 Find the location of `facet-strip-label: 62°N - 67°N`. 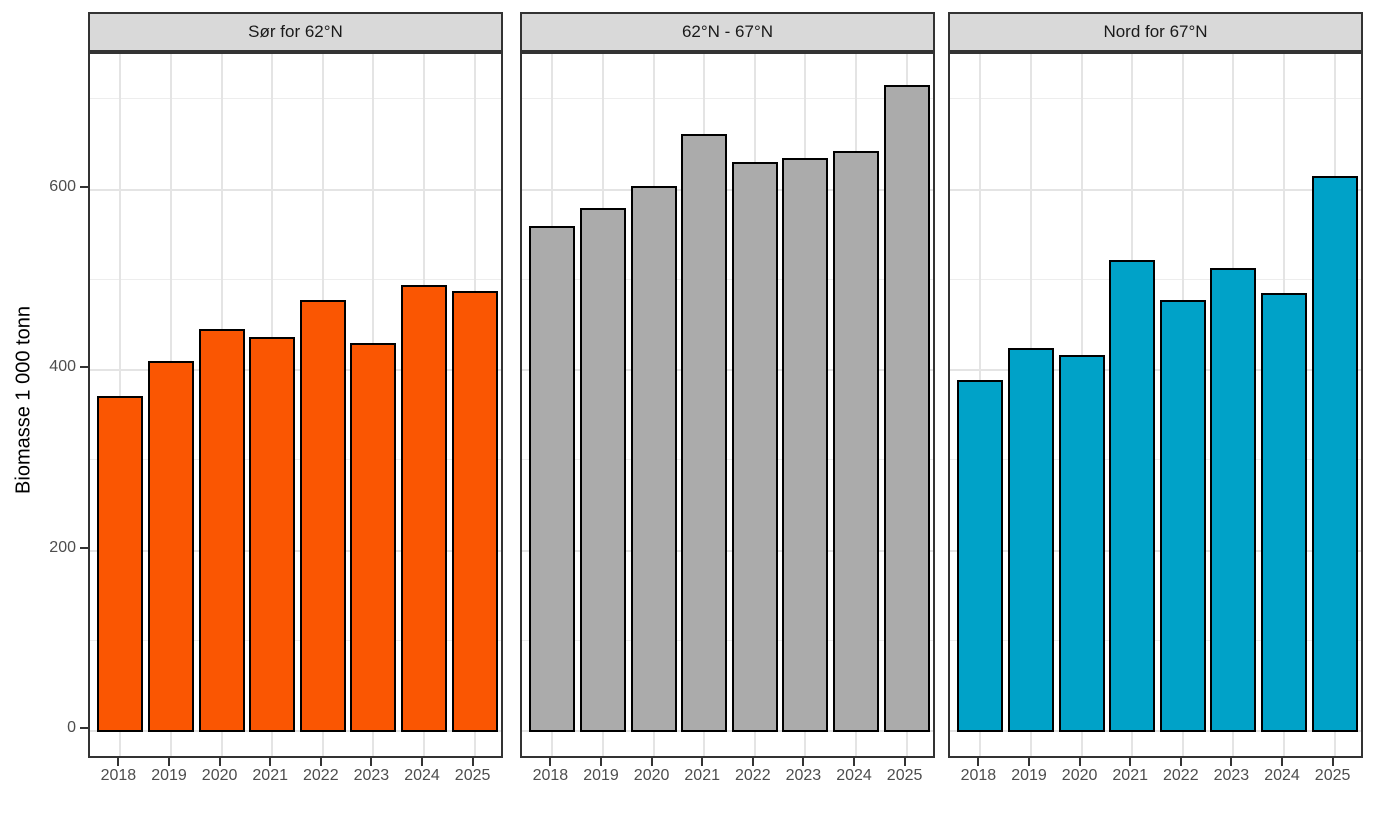

facet-strip-label: 62°N - 67°N is located at coordinates (727, 31).